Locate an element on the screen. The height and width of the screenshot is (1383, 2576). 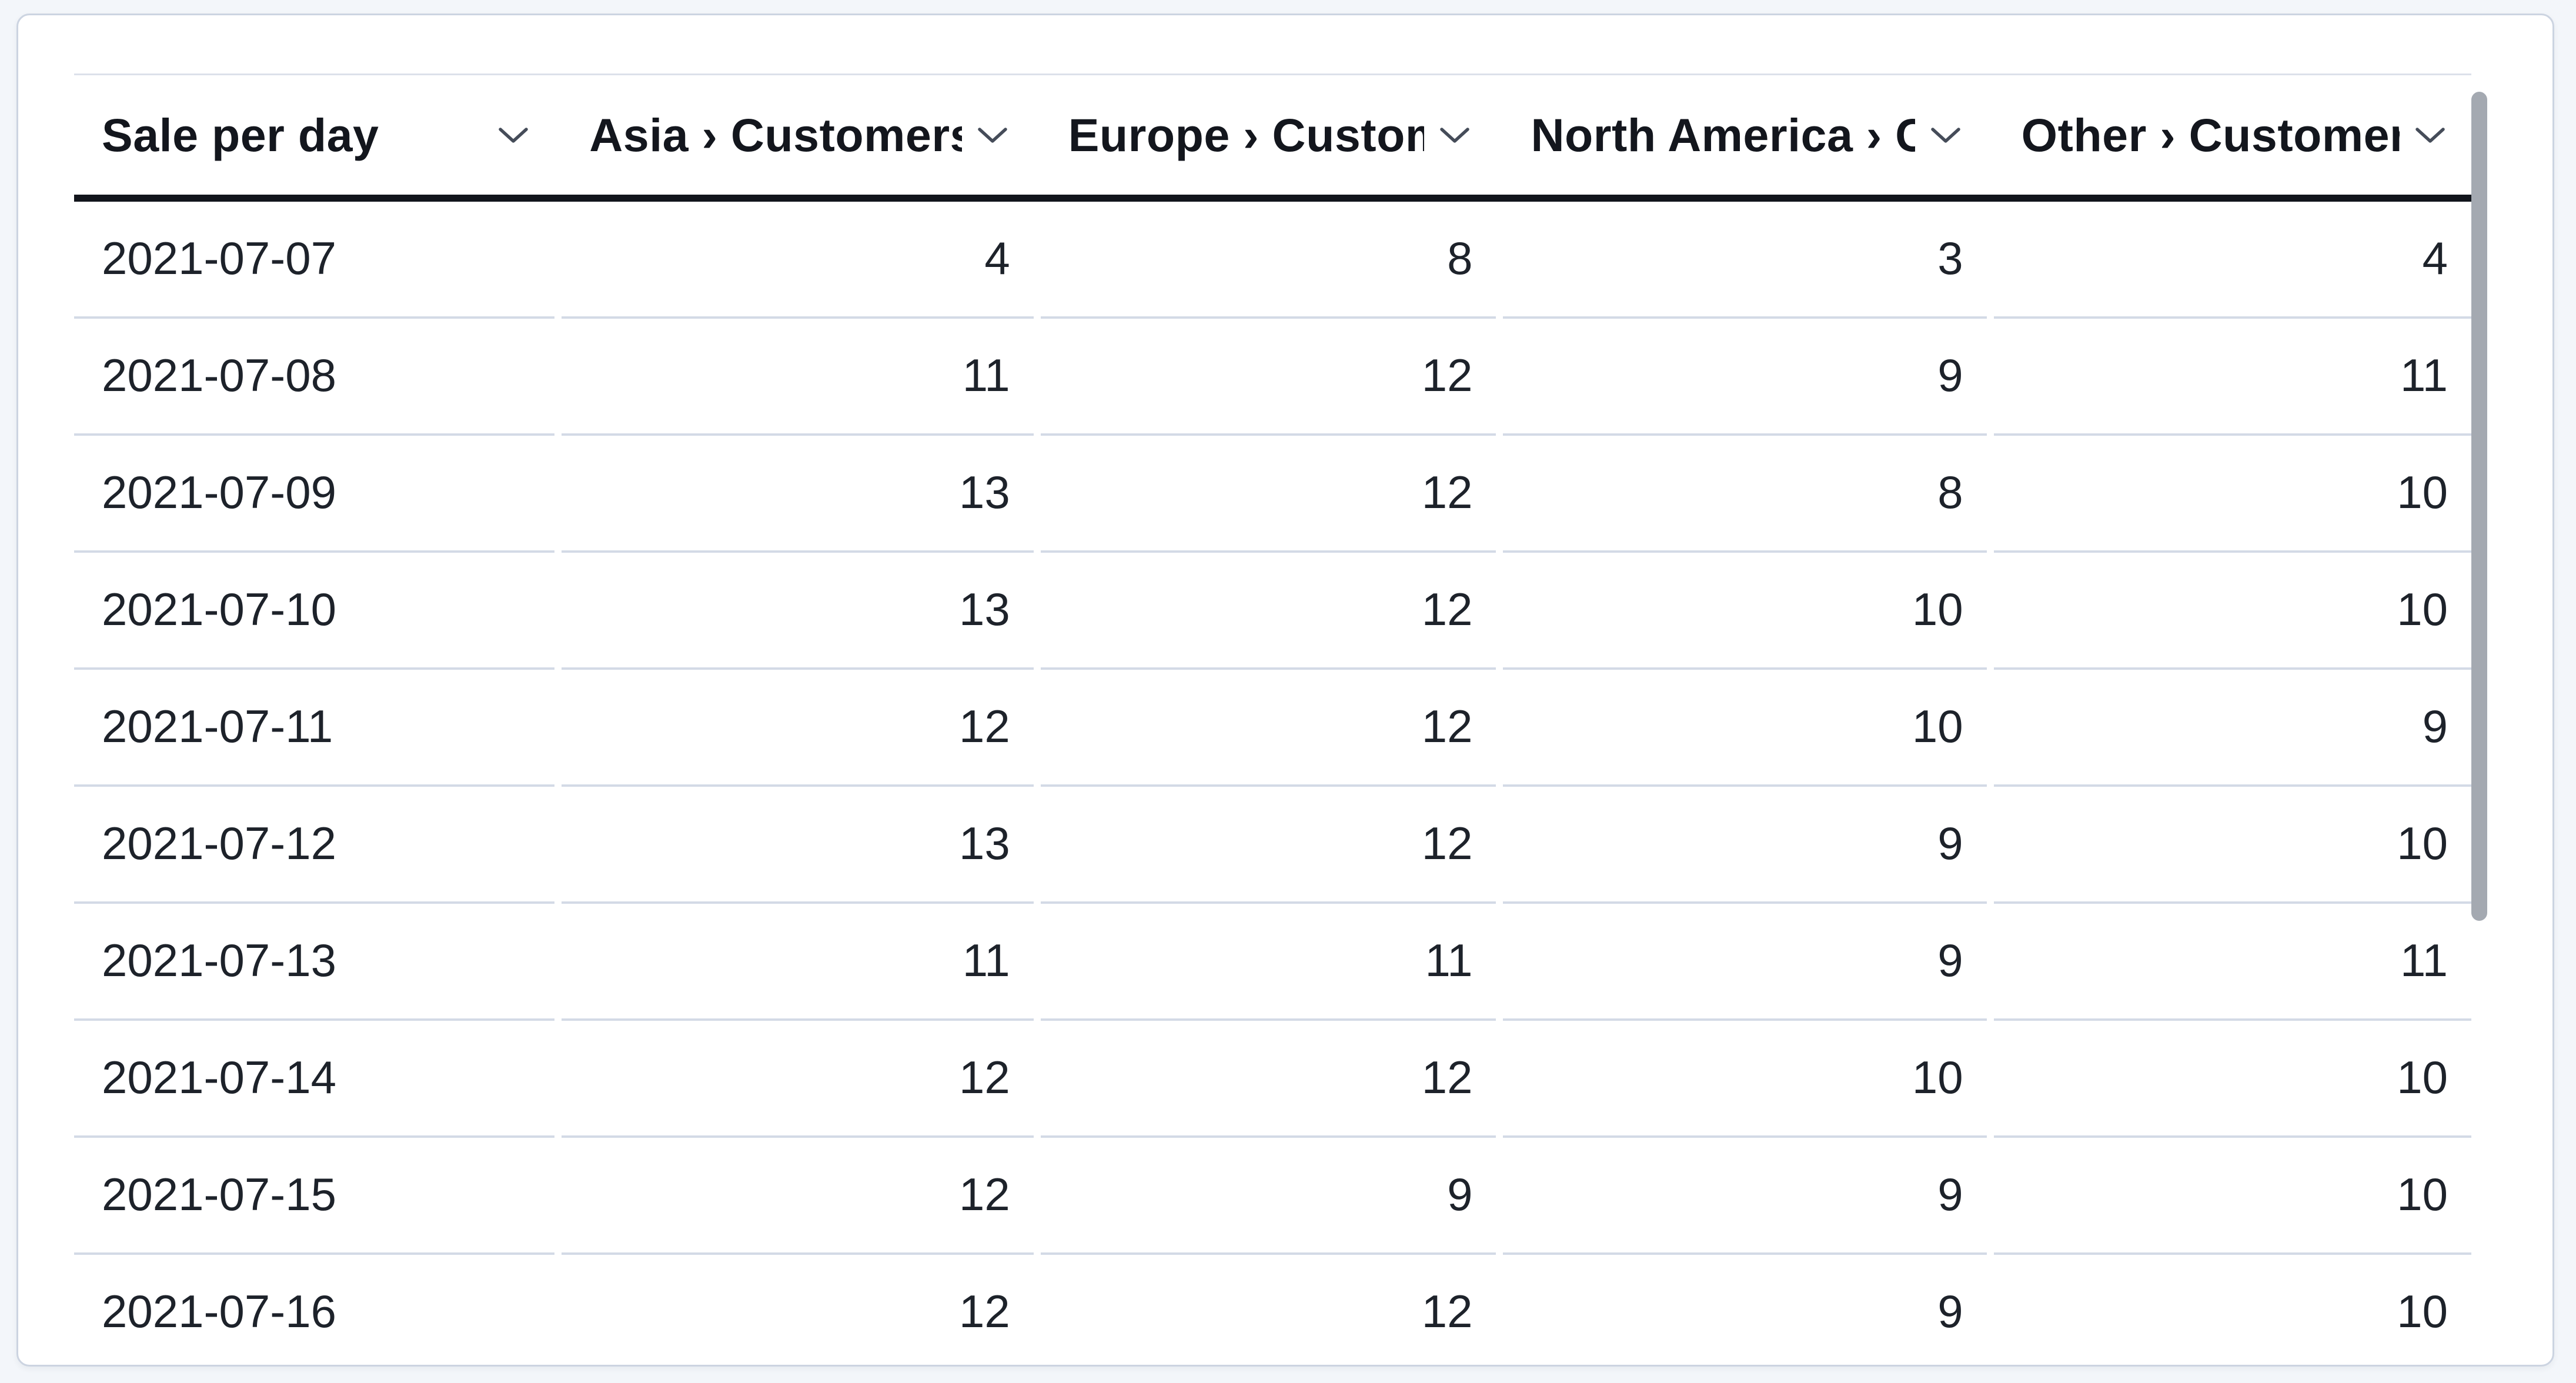
table-row: 2021-07-13 11 11 9 11 is located at coordinates (1272, 962).